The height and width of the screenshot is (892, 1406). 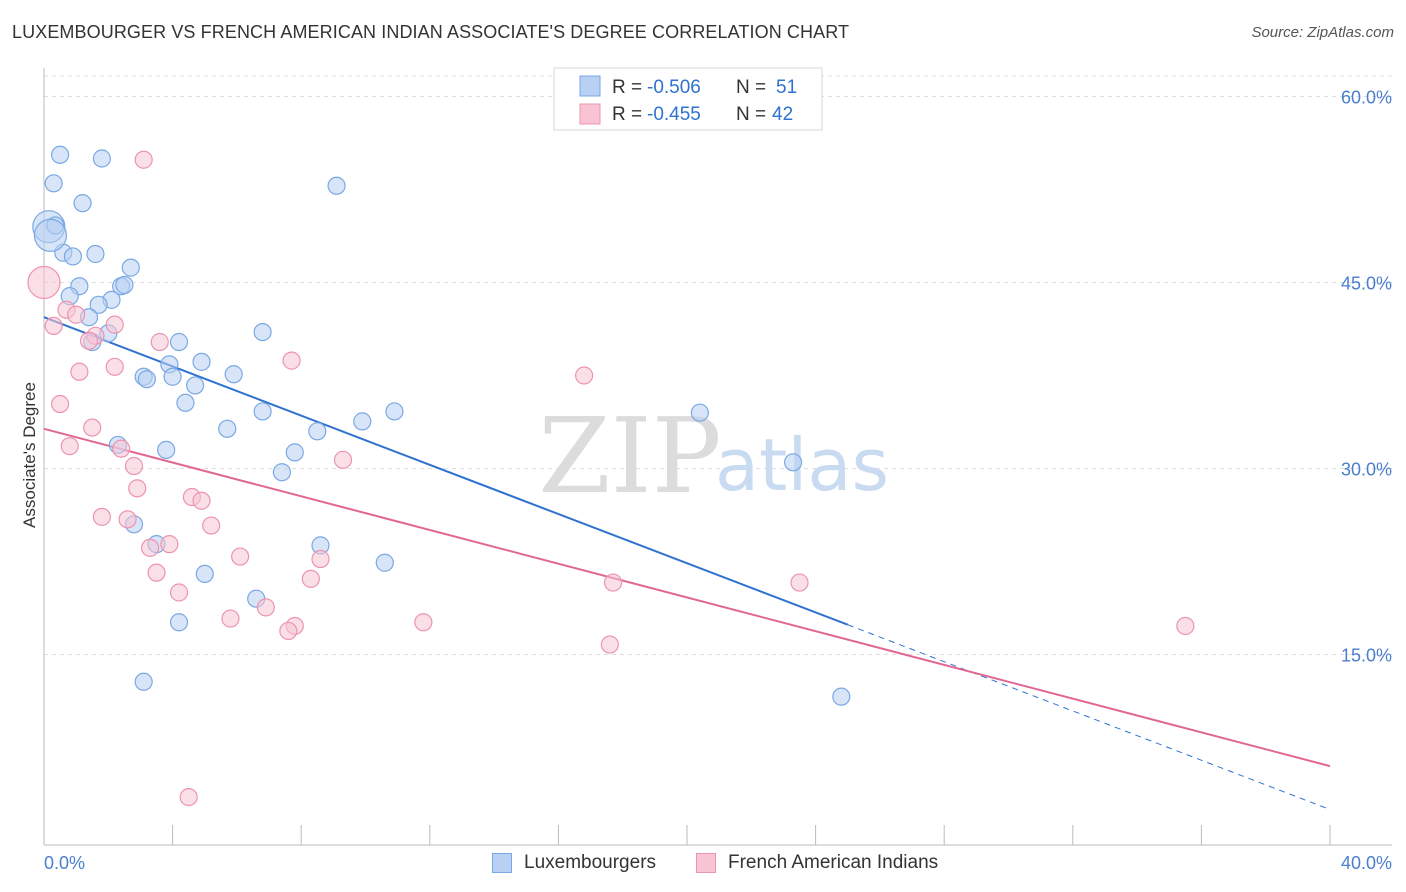 What do you see at coordinates (590, 86) in the screenshot?
I see `legend-swatch-blue` at bounding box center [590, 86].